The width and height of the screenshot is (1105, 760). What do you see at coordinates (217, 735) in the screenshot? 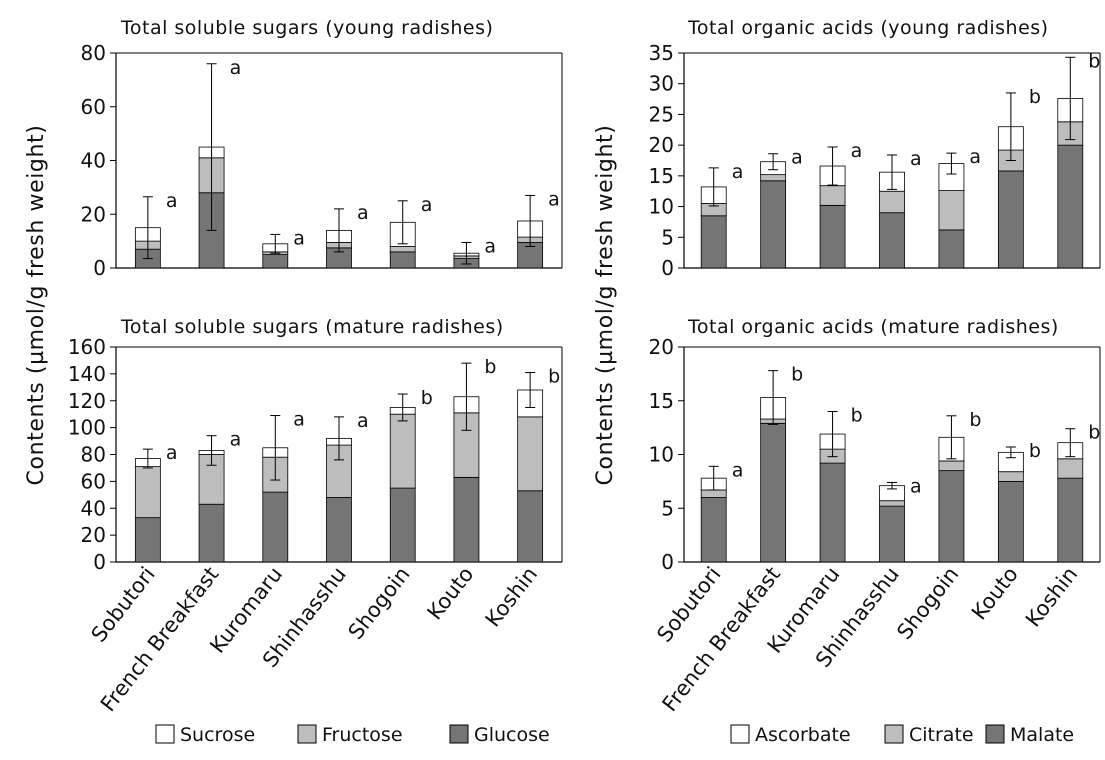
I see `legend-label-sucrose: Sucrose` at bounding box center [217, 735].